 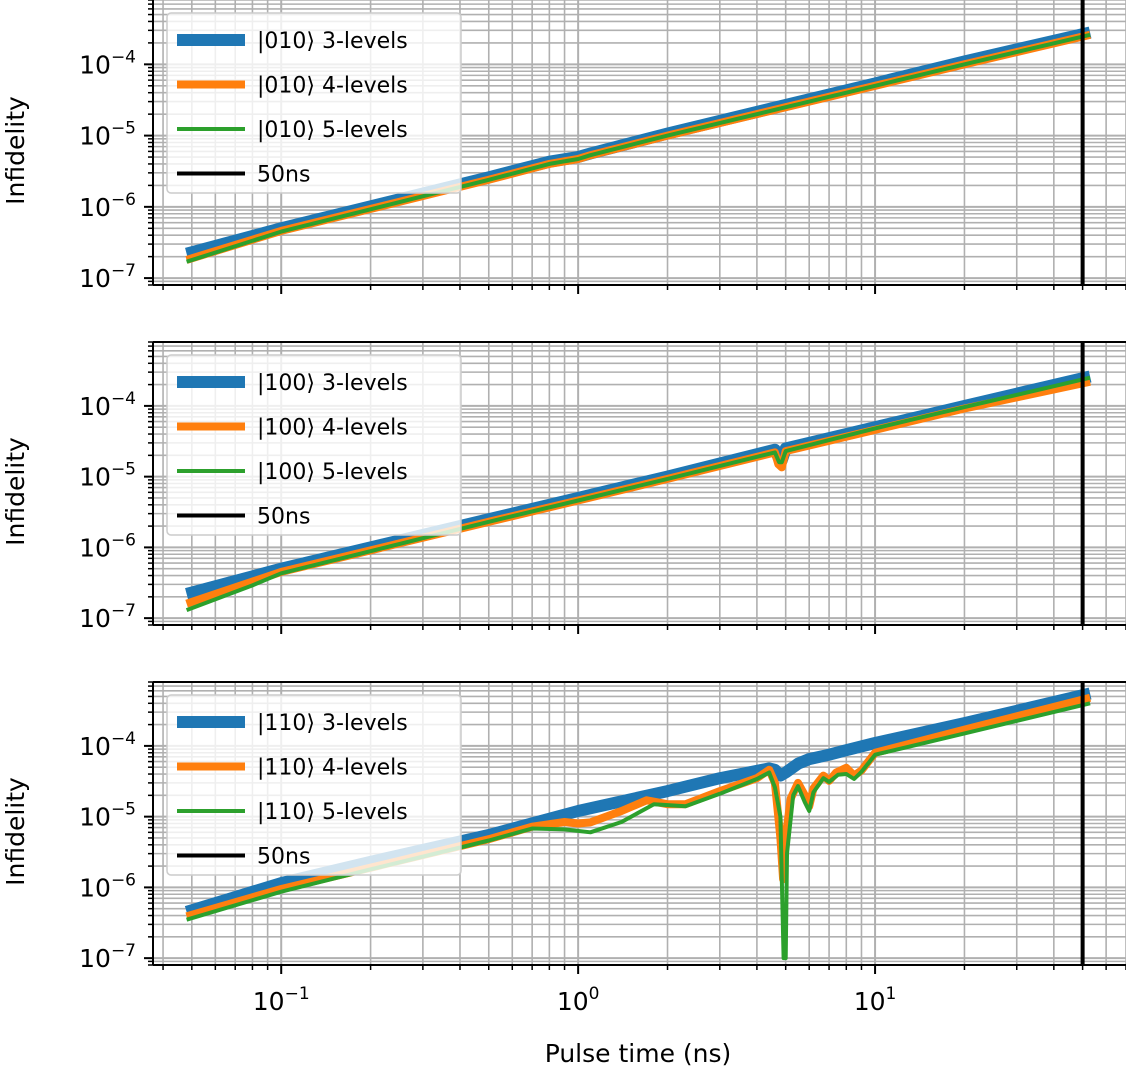 I want to click on x-tick-label: 10⁰, so click(x=578, y=1000).